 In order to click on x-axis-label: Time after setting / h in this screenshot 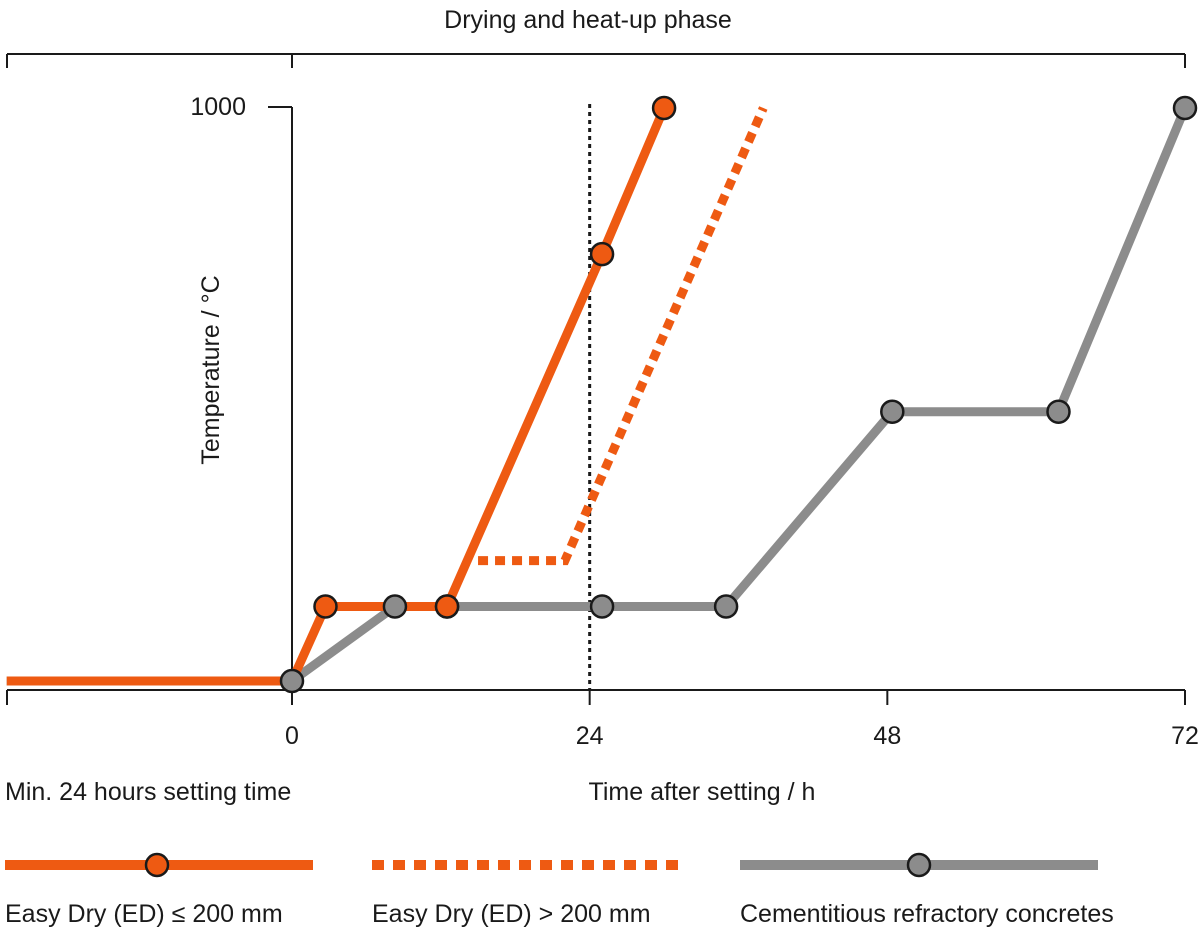, I will do `click(702, 792)`.